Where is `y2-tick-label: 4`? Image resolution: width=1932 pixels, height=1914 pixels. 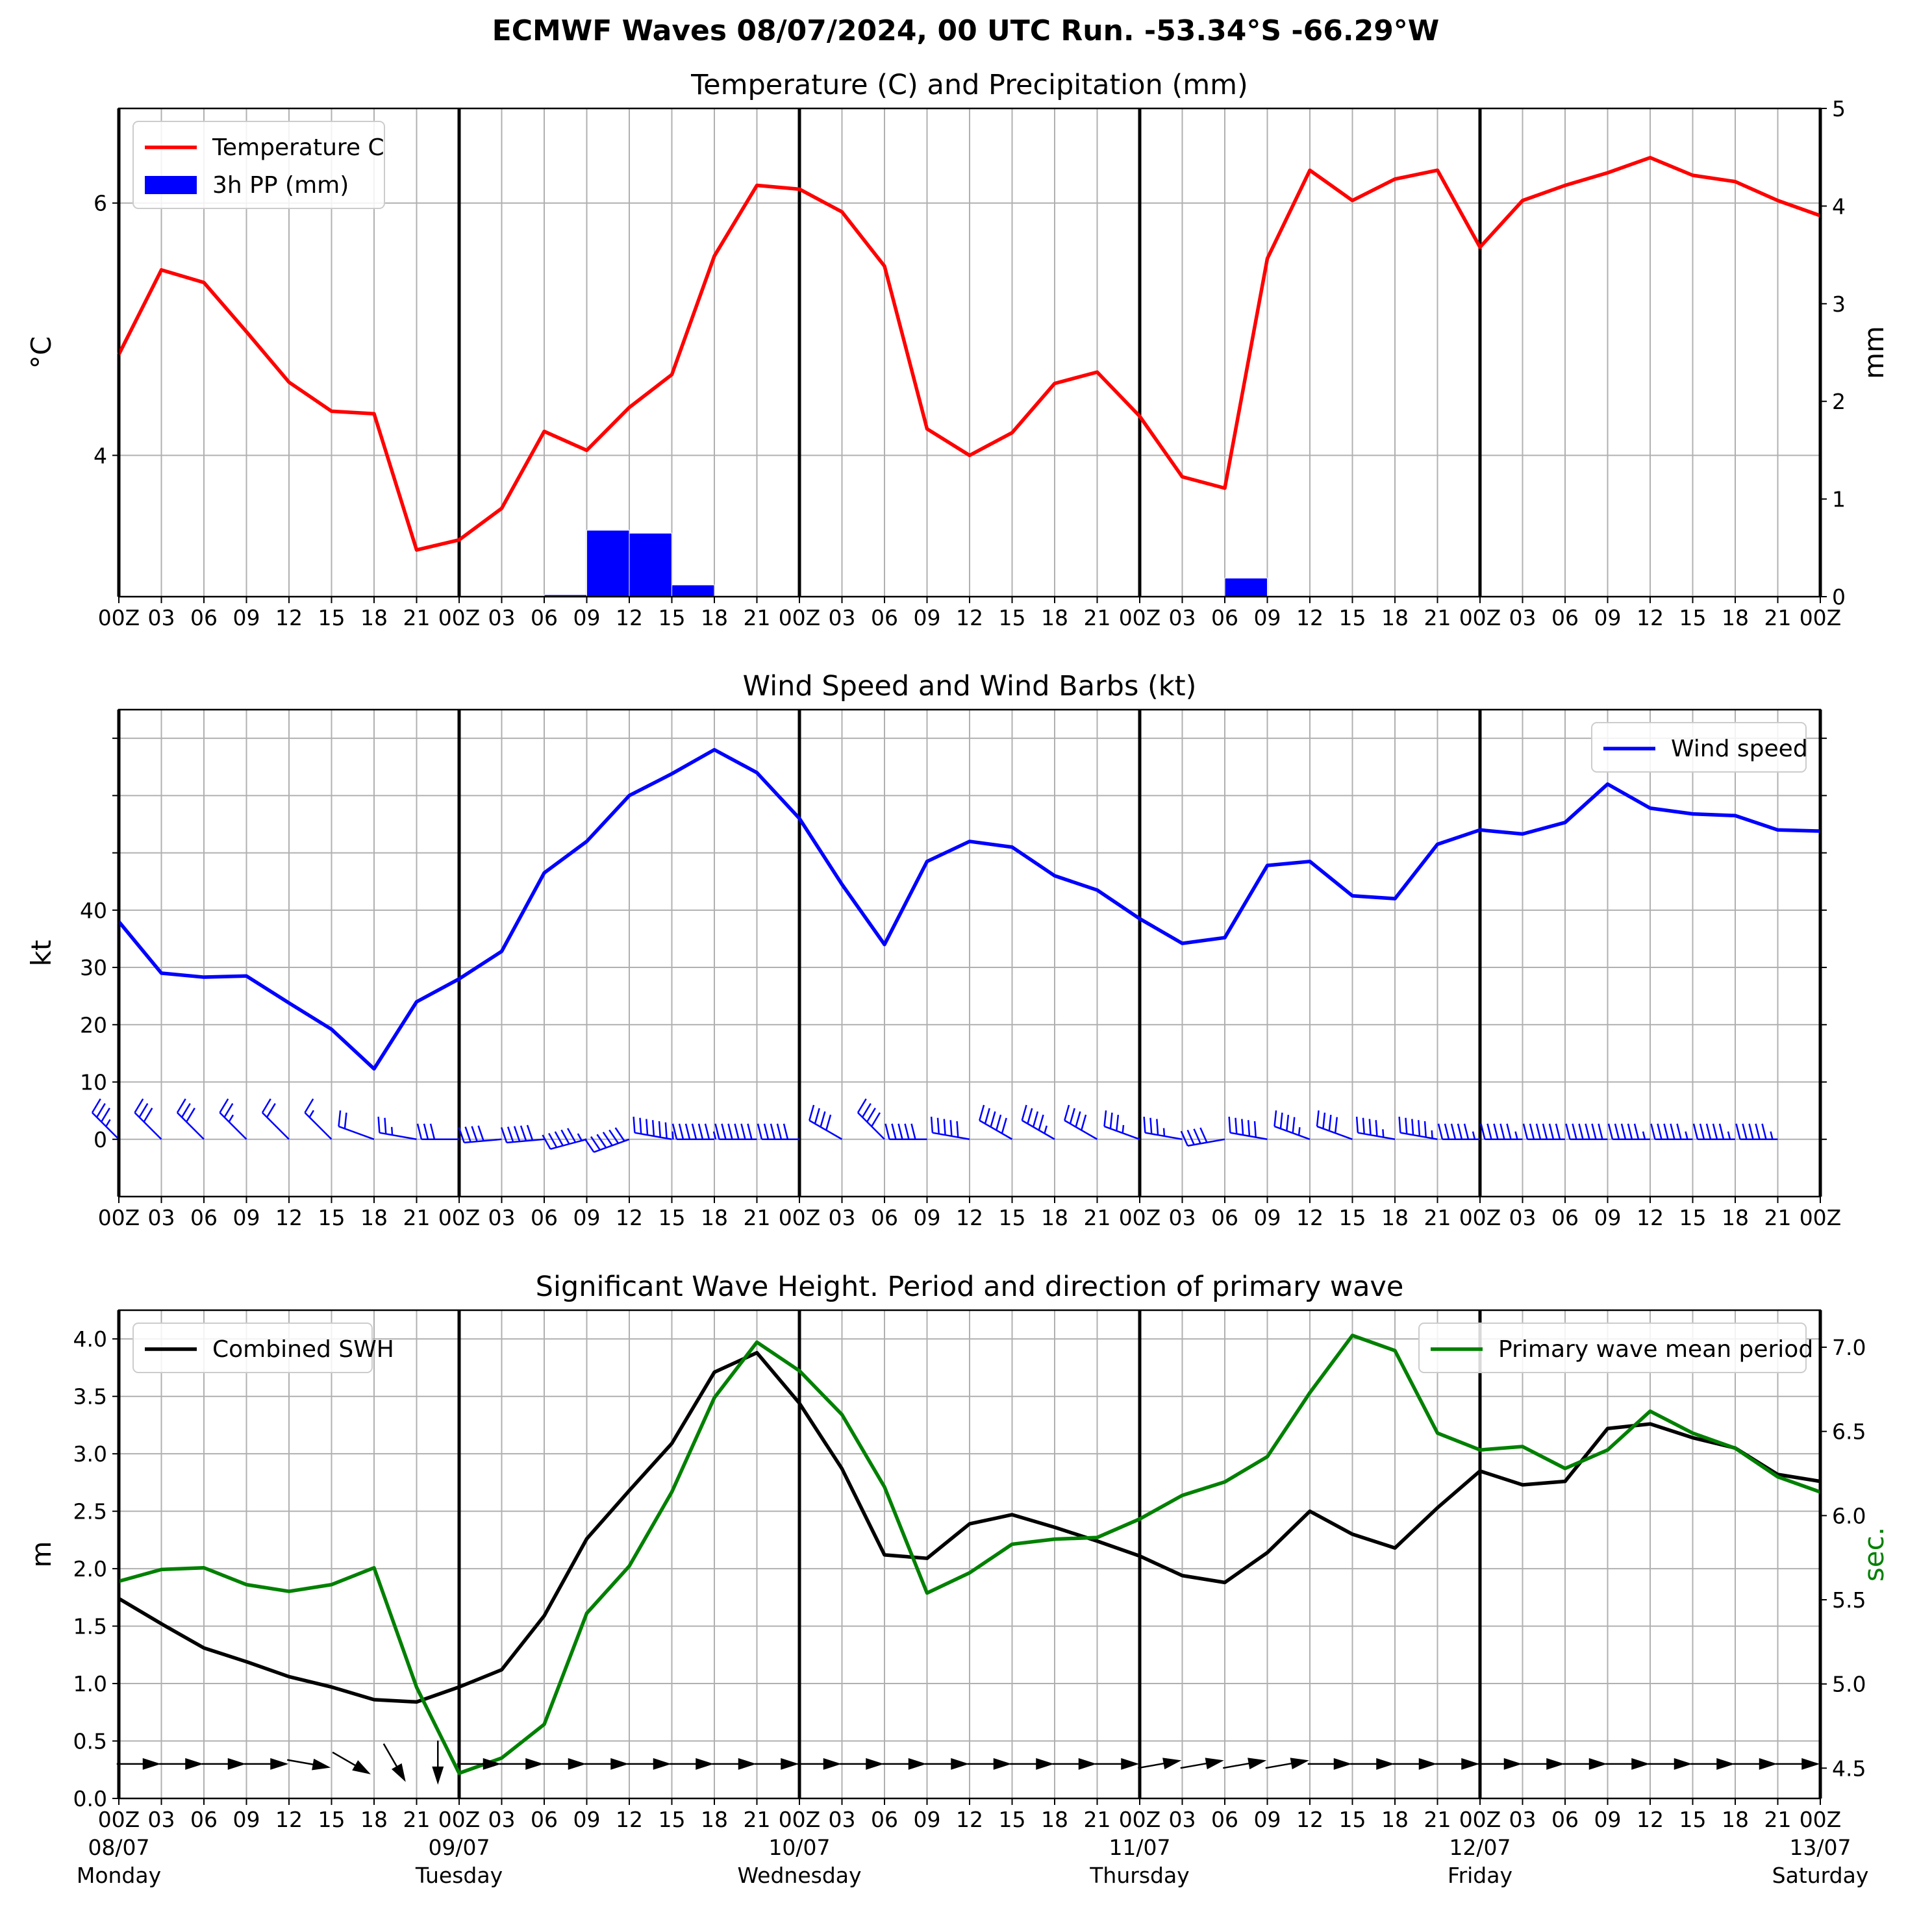 y2-tick-label: 4 is located at coordinates (1839, 206).